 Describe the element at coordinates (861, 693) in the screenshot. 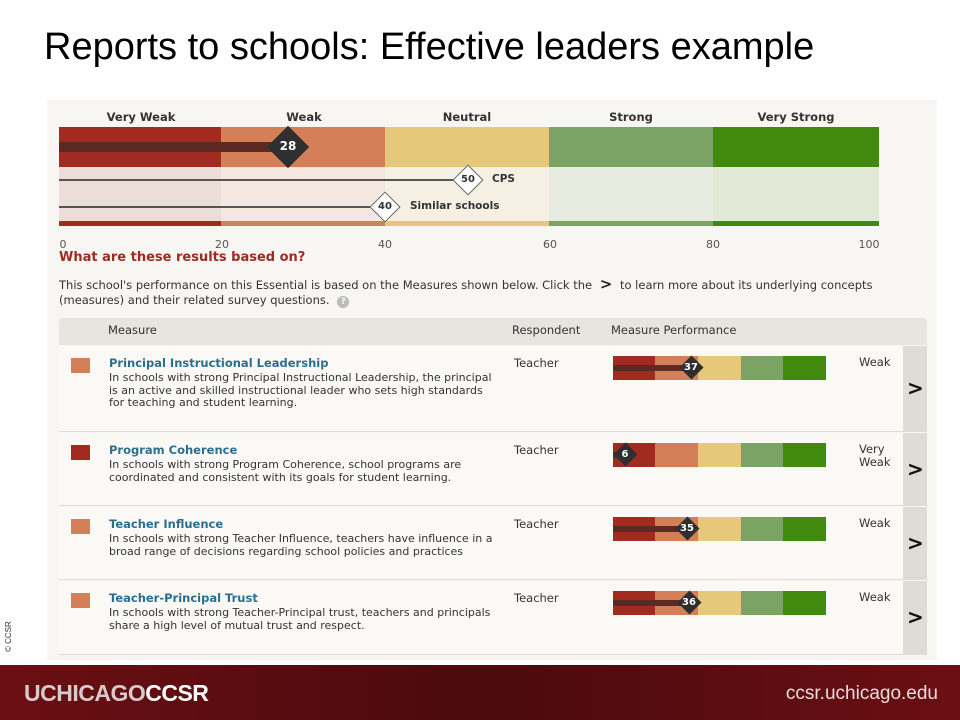

I see `footer-url: ccsr.uchicago.edu` at that location.